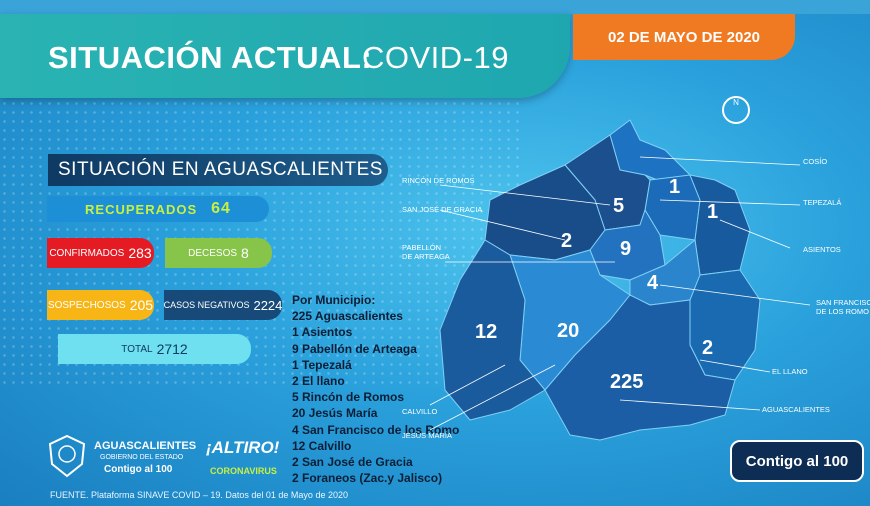 The width and height of the screenshot is (870, 506). What do you see at coordinates (86, 305) in the screenshot?
I see `sospechosos-label: SOSPECHOSOS` at bounding box center [86, 305].